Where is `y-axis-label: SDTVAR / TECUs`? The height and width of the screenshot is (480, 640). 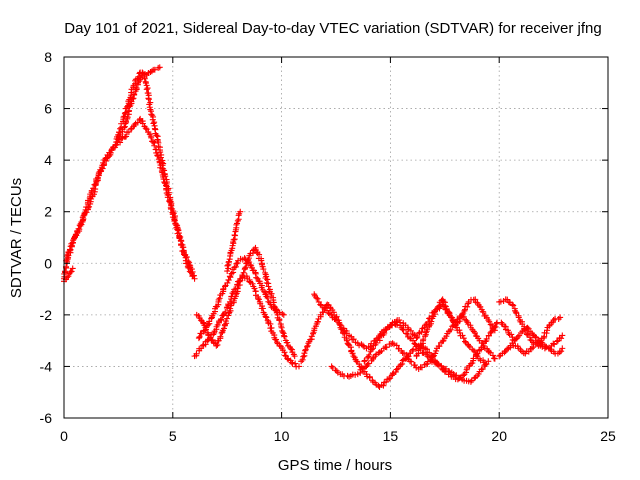 y-axis-label: SDTVAR / TECUs is located at coordinates (16, 238).